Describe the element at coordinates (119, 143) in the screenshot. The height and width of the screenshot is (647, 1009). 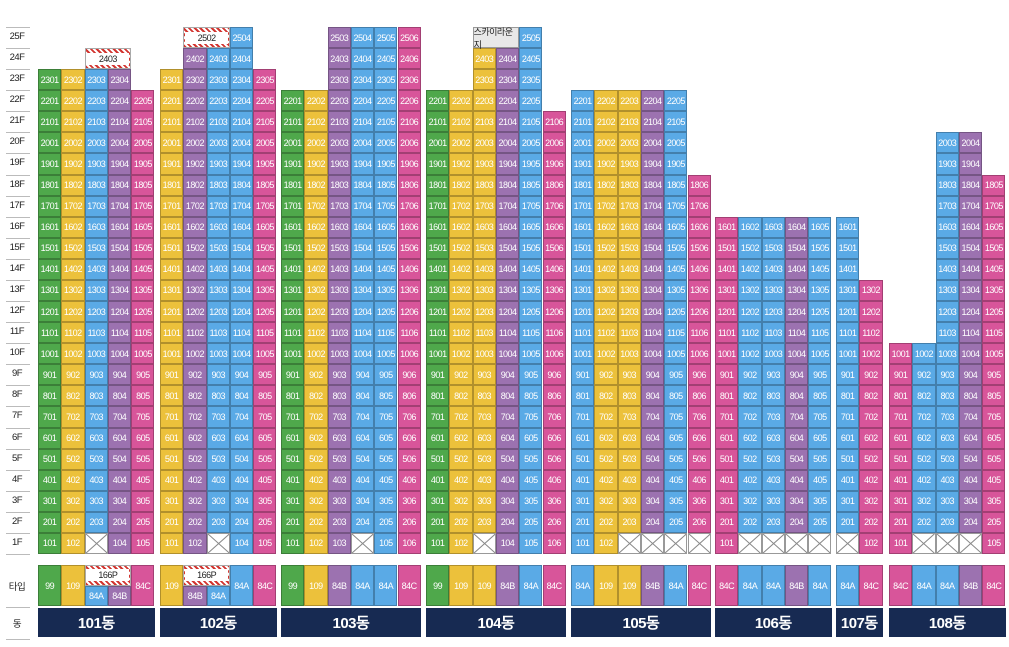
I see `unit-cell: 2004` at that location.